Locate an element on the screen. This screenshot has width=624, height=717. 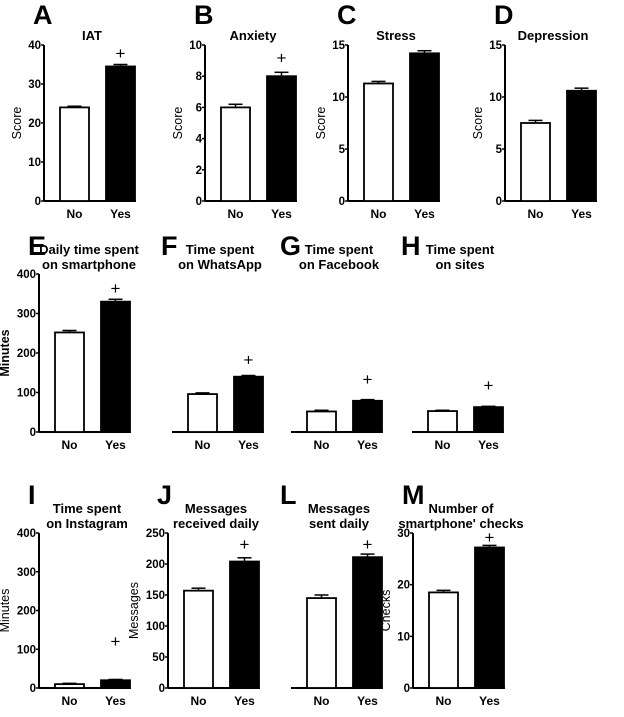
panel-title: received daily is located at coordinates (216, 523).